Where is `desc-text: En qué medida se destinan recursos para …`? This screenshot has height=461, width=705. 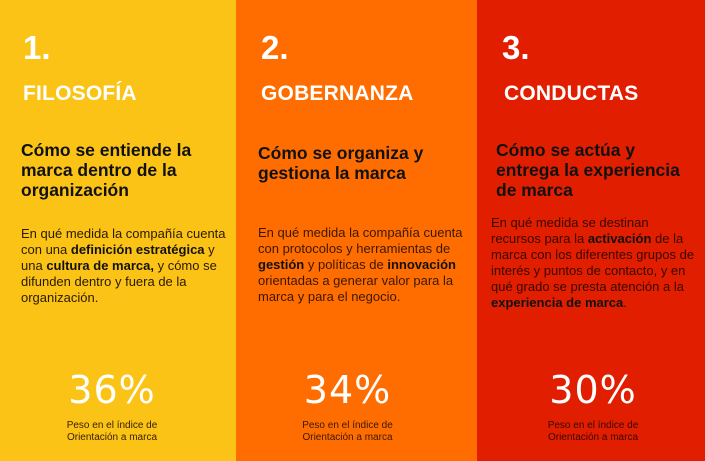
desc-text: En qué medida se destinan recursos para … is located at coordinates (570, 230).